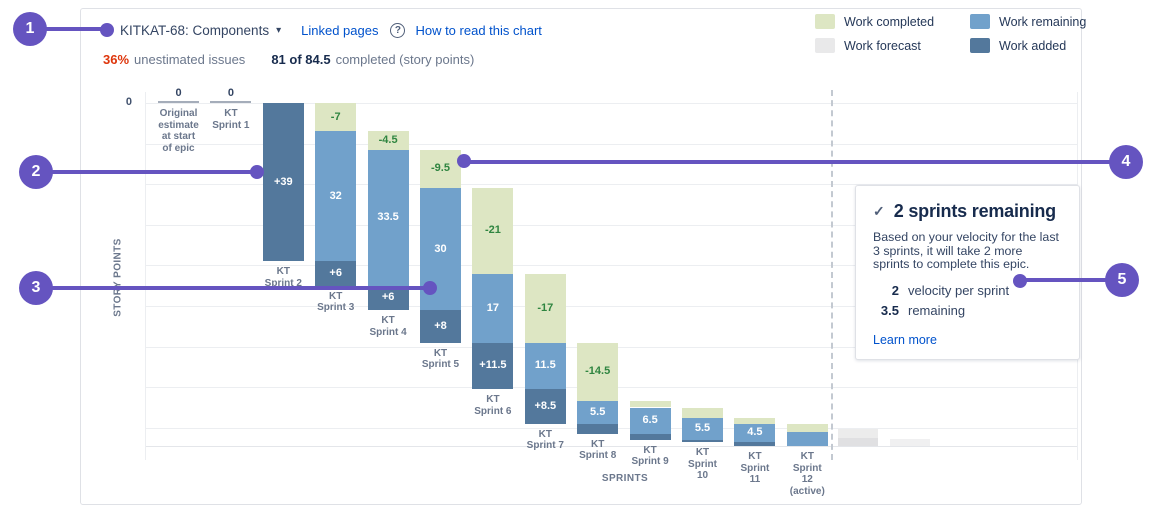 The image size is (1163, 523). What do you see at coordinates (405, 59) in the screenshot?
I see `completed-points-label: completed (story points)` at bounding box center [405, 59].